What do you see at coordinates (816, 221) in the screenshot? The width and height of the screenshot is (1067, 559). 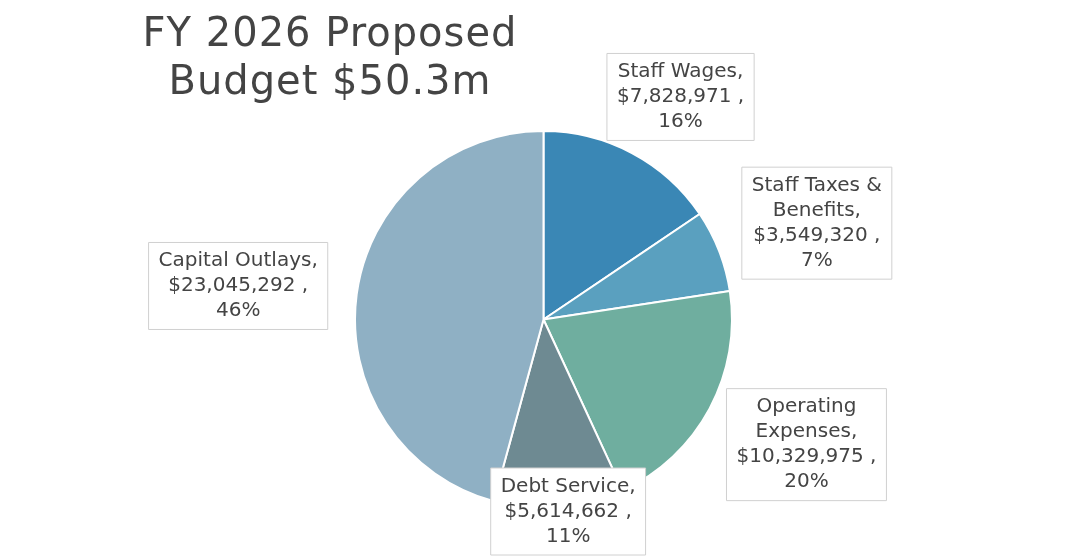 I see `slice-label: Staff Taxes & Benefits, $3,549,320 , 7%` at bounding box center [816, 221].